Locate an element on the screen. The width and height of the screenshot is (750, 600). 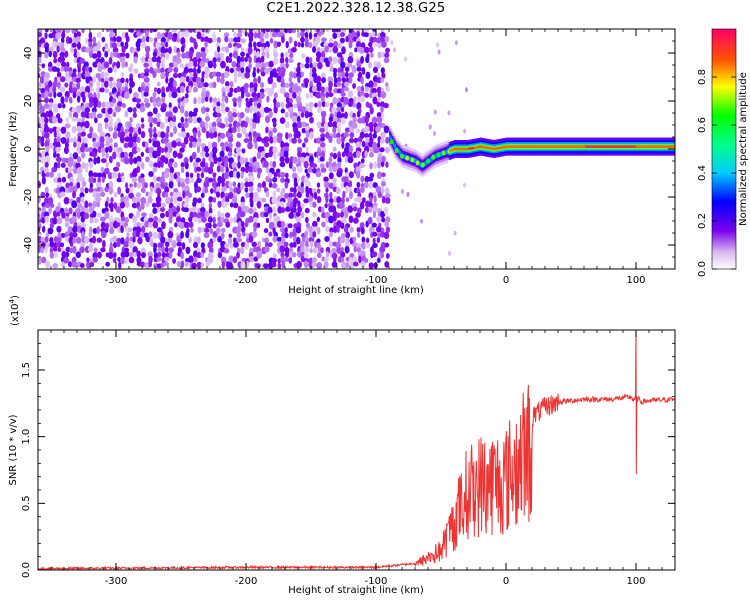
bottom-y-scale-note: (x104) is located at coordinates (14, 310).